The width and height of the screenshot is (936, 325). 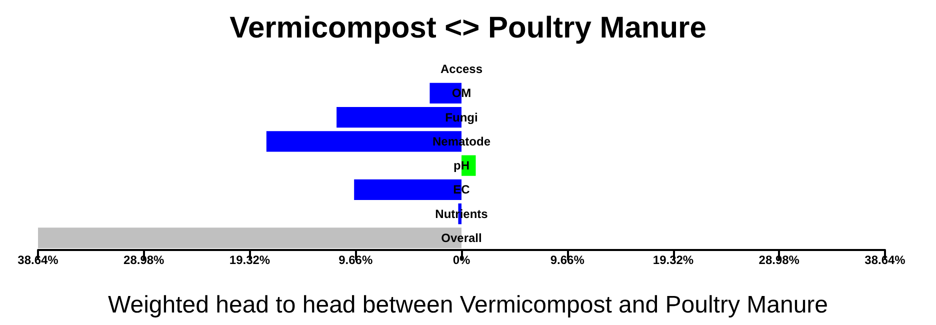 I want to click on y-tick-label: Access, so click(x=461, y=69).